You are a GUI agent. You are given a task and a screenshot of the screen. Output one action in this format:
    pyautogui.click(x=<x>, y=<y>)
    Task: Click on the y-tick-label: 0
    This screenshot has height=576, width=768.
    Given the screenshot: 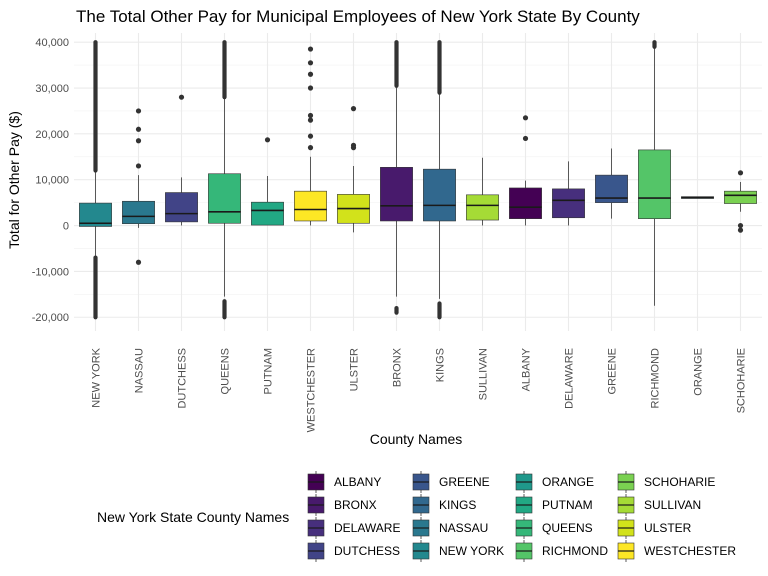 What is the action you would take?
    pyautogui.click(x=66, y=227)
    